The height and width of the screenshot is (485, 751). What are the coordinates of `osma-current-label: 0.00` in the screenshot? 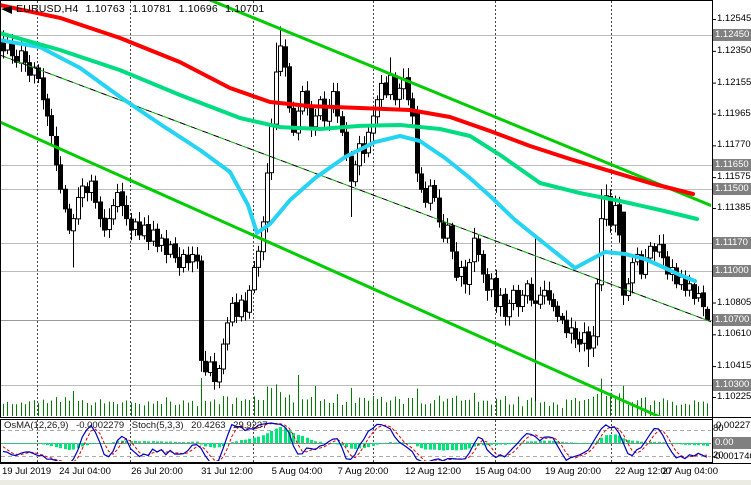 It's located at (732, 443).